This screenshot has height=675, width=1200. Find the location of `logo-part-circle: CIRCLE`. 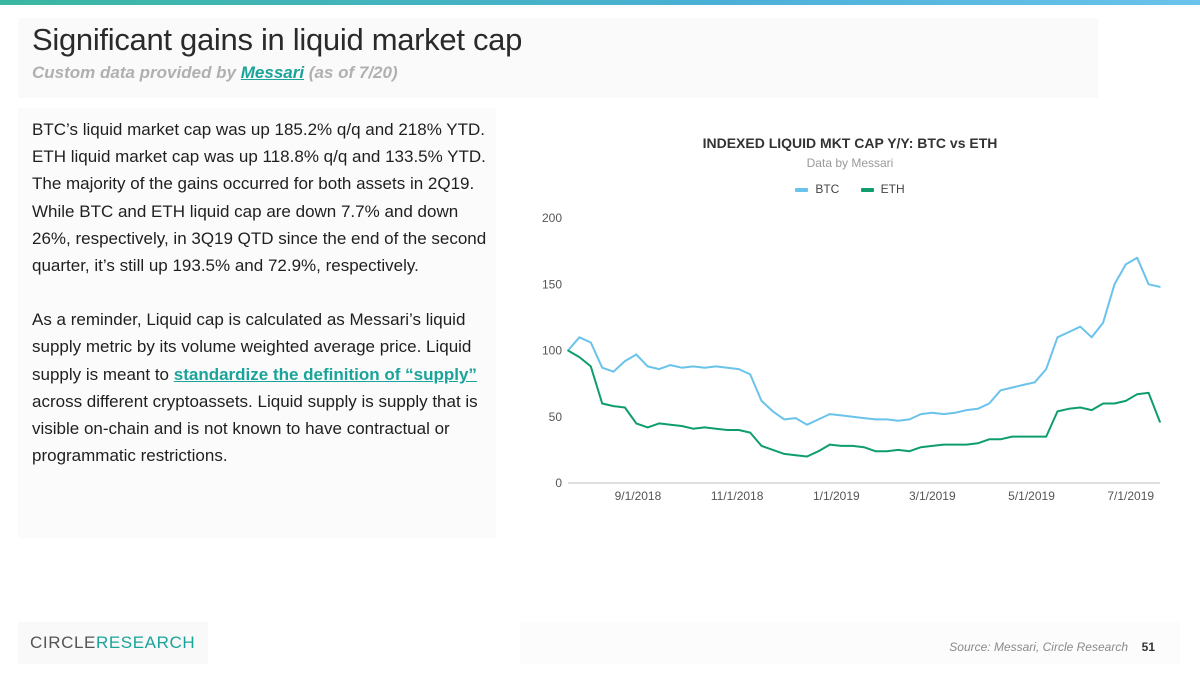

logo-part-circle: CIRCLE is located at coordinates (63, 642).